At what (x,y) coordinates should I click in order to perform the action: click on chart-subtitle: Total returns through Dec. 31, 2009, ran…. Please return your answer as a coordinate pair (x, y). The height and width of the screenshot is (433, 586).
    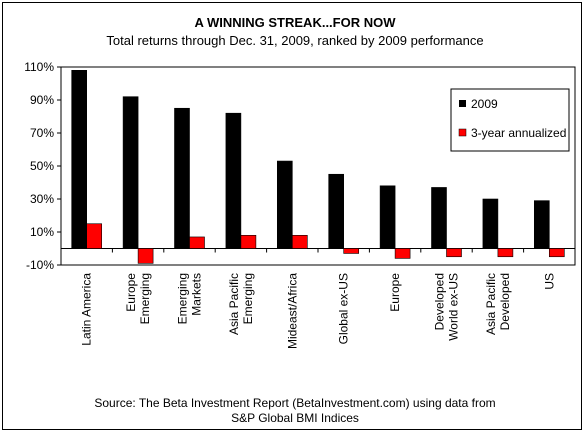
    Looking at the image, I should click on (294, 40).